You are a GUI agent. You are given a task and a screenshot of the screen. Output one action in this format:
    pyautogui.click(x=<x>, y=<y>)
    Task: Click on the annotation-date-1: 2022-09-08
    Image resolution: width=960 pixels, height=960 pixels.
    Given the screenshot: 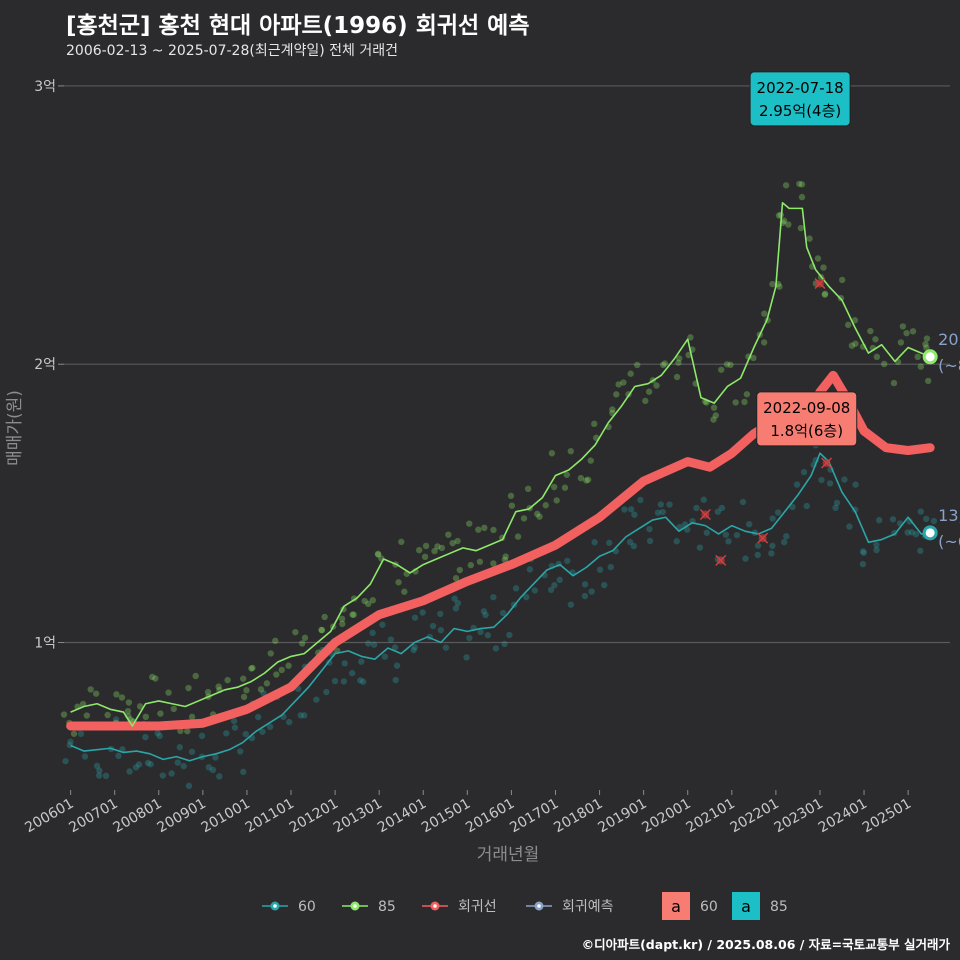 What is the action you would take?
    pyautogui.click(x=806, y=408)
    